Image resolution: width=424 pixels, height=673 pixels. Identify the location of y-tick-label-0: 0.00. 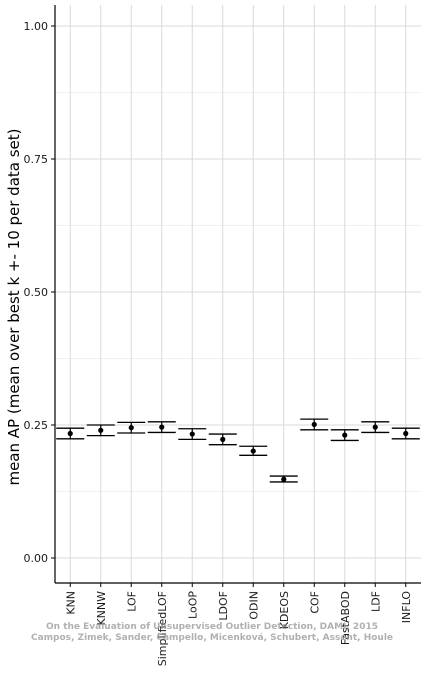
(36, 558).